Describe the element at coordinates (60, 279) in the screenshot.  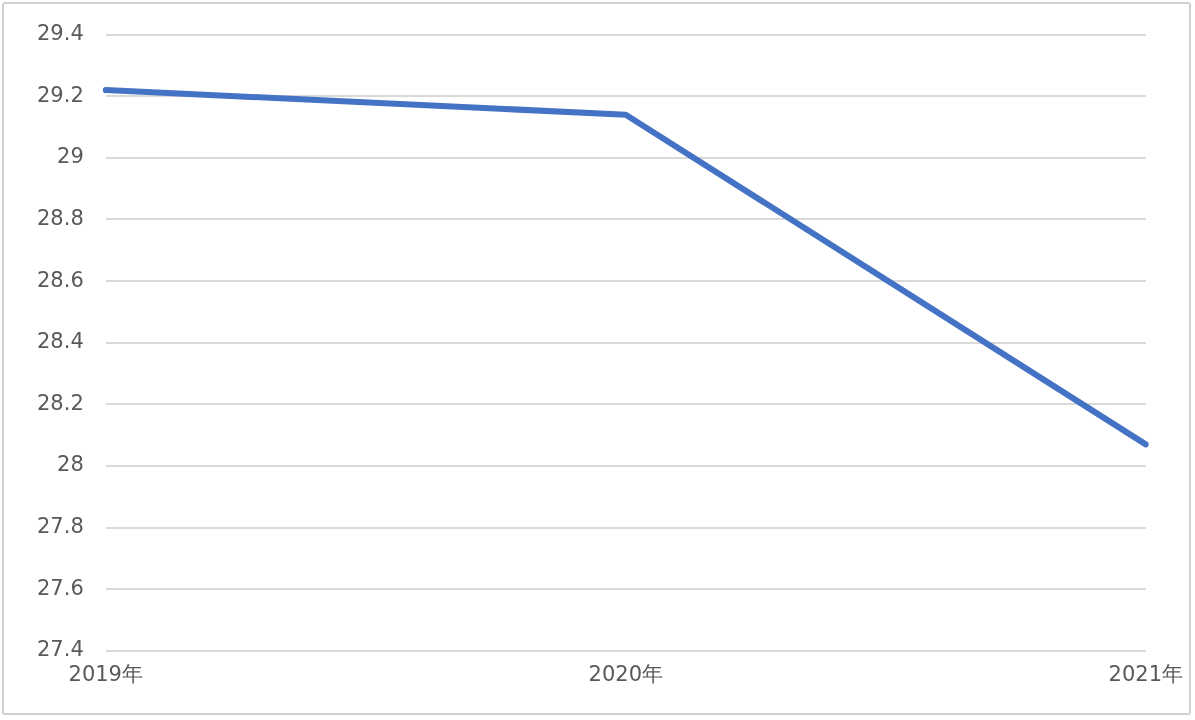
I see `y-tick-label: 28.6` at that location.